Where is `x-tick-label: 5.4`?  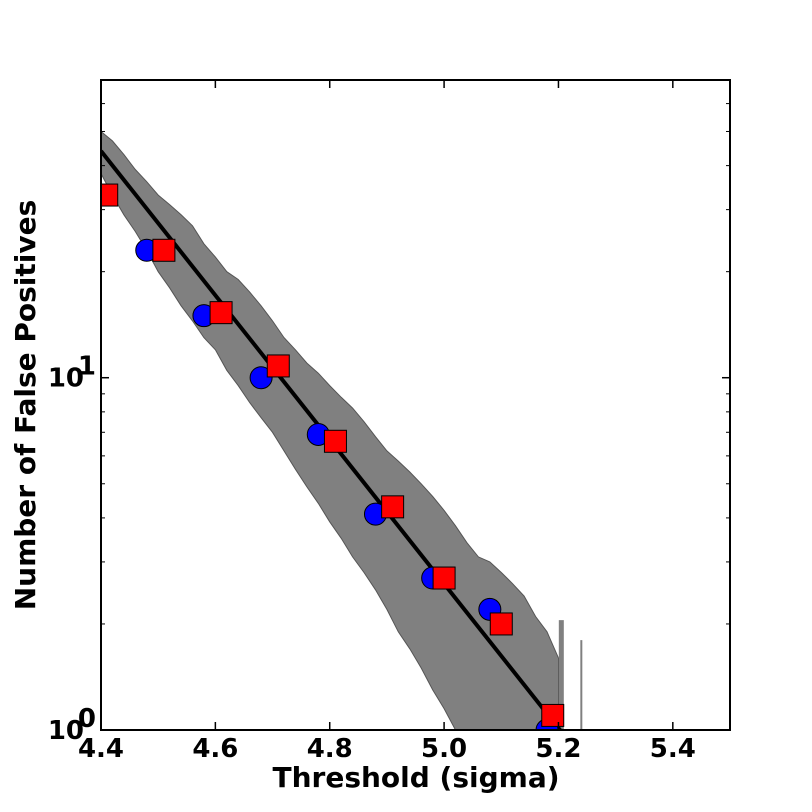 x-tick-label: 5.4 is located at coordinates (673, 749).